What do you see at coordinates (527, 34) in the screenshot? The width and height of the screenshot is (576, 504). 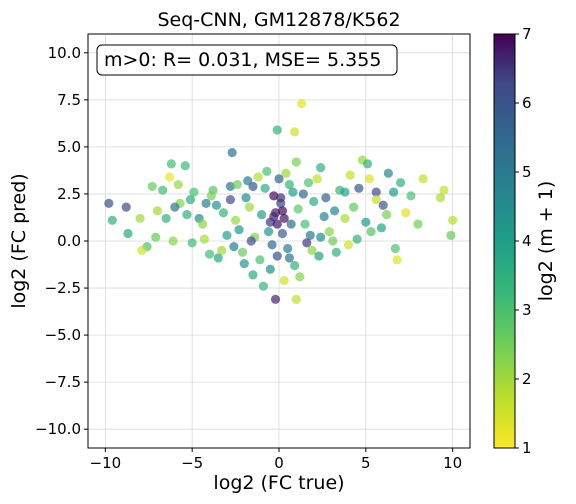 I see `colorbar-tick-label: 7` at bounding box center [527, 34].